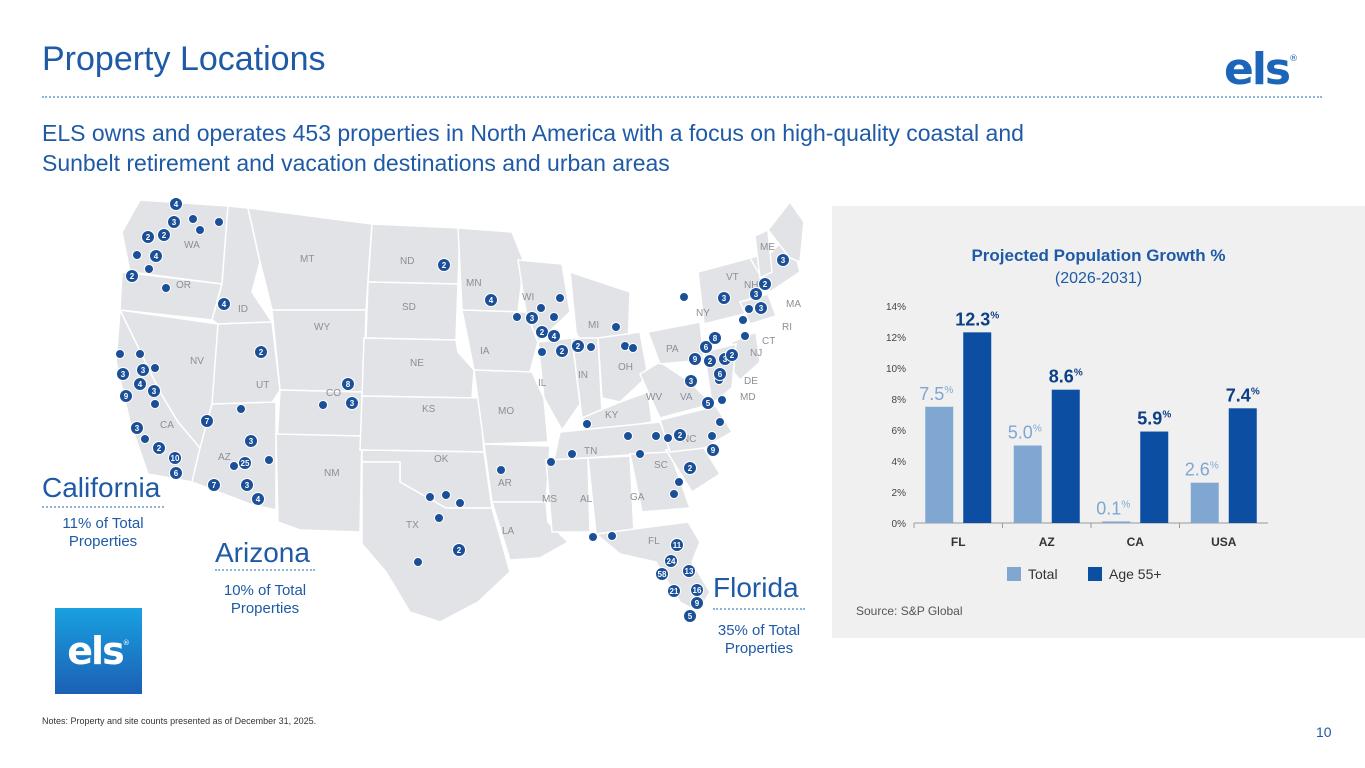 This screenshot has width=1365, height=768. What do you see at coordinates (767, 247) in the screenshot?
I see `state-label: ME` at bounding box center [767, 247].